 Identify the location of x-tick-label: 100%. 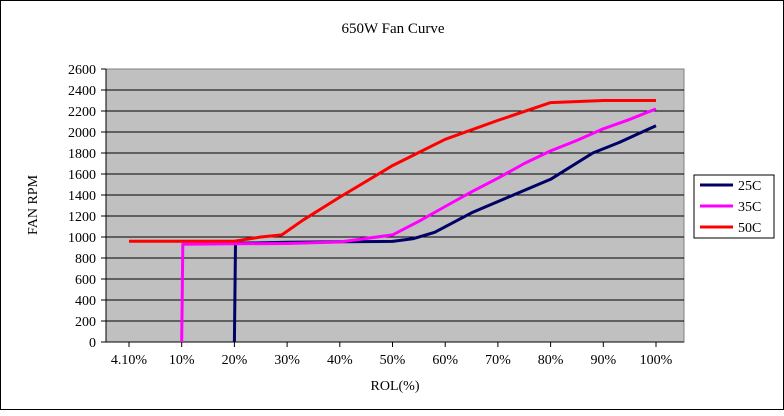
(656, 360).